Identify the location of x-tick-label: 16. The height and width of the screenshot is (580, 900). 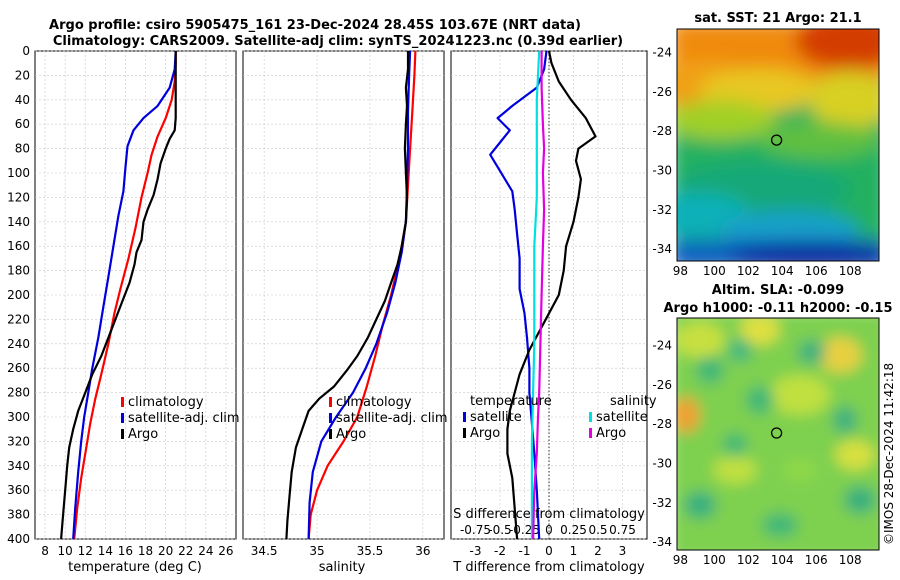
(125, 551).